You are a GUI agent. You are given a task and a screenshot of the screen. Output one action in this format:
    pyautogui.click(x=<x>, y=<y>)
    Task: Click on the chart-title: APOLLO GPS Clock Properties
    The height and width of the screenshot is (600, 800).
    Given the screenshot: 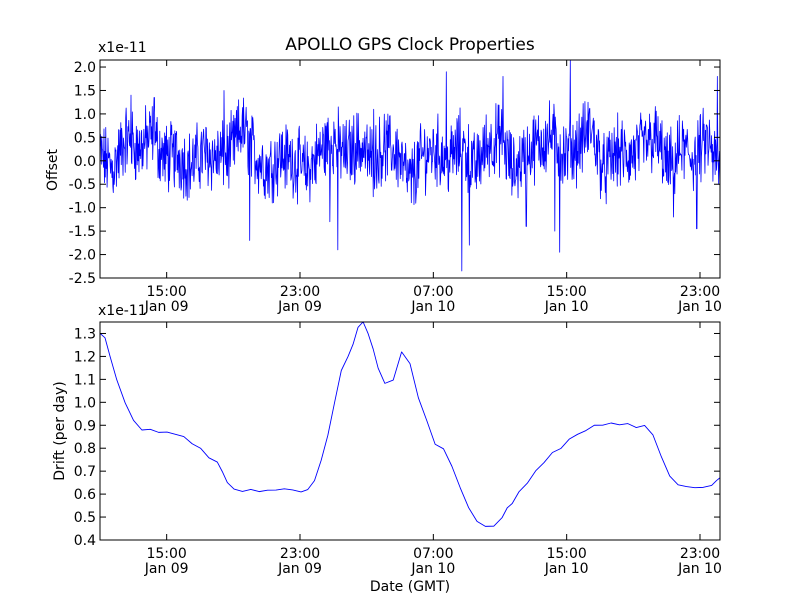 What is the action you would take?
    pyautogui.click(x=410, y=45)
    